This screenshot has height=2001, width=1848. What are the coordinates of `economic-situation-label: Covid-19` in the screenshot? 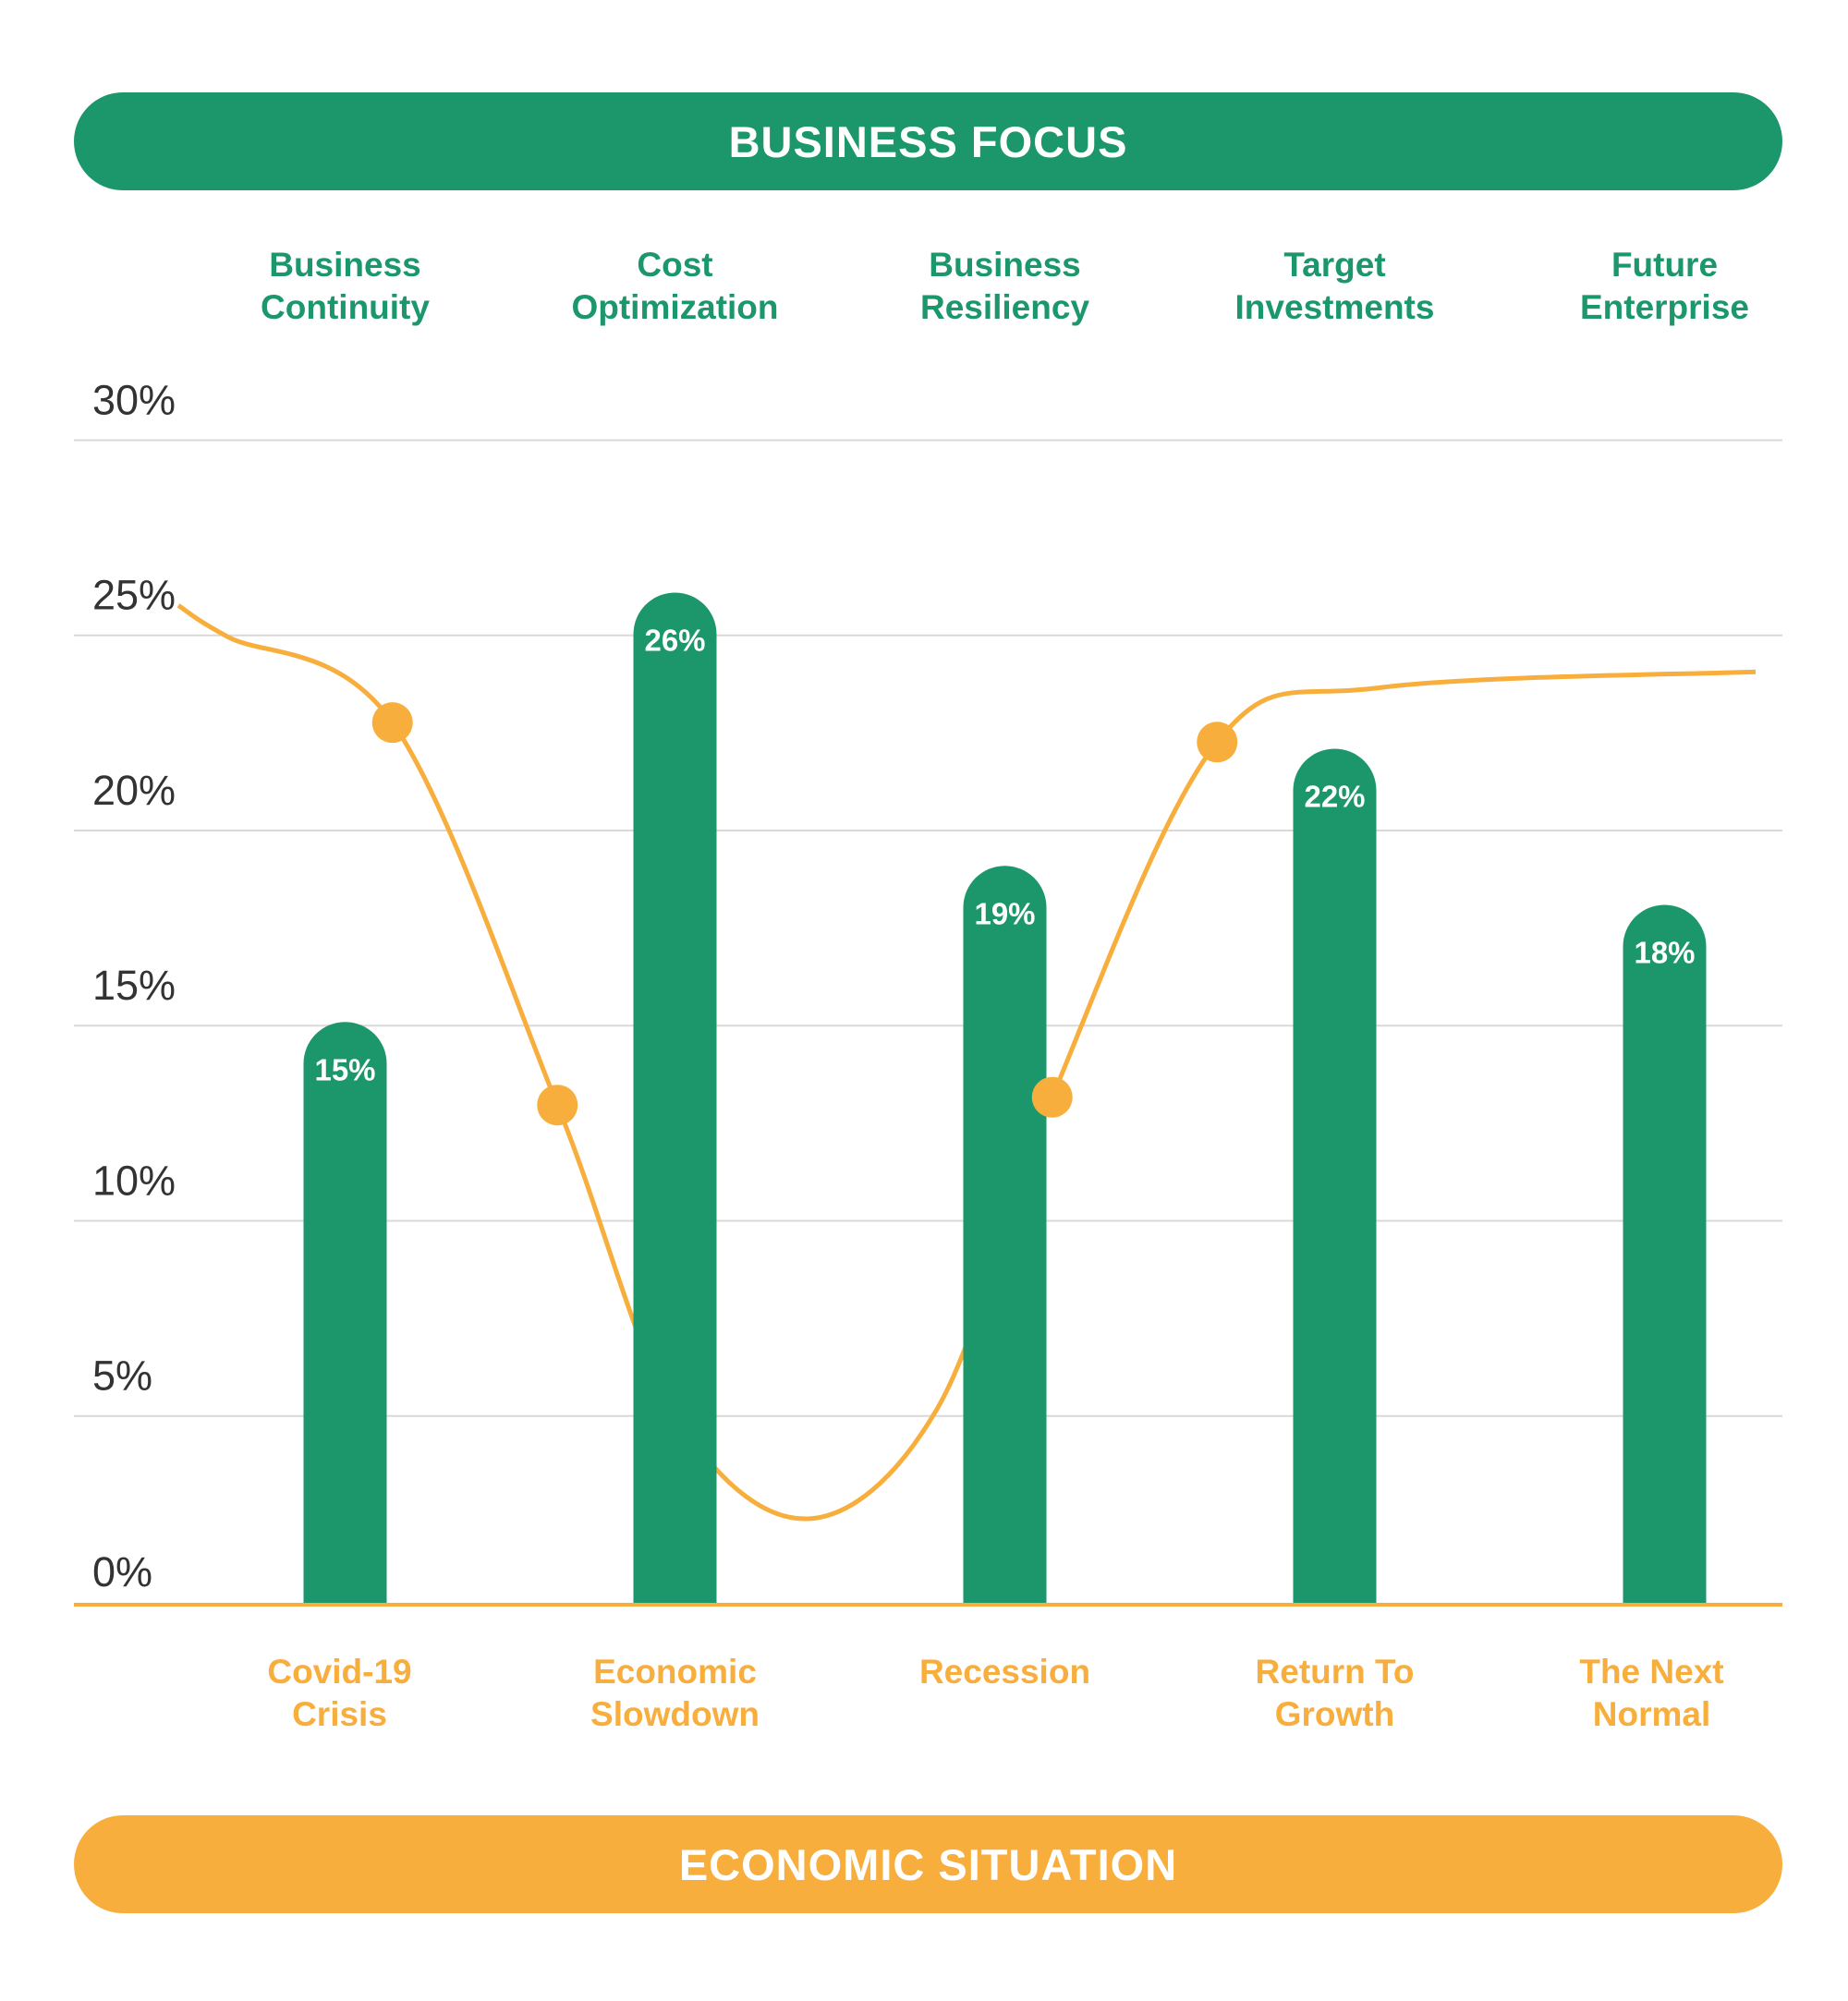 It's located at (339, 1672).